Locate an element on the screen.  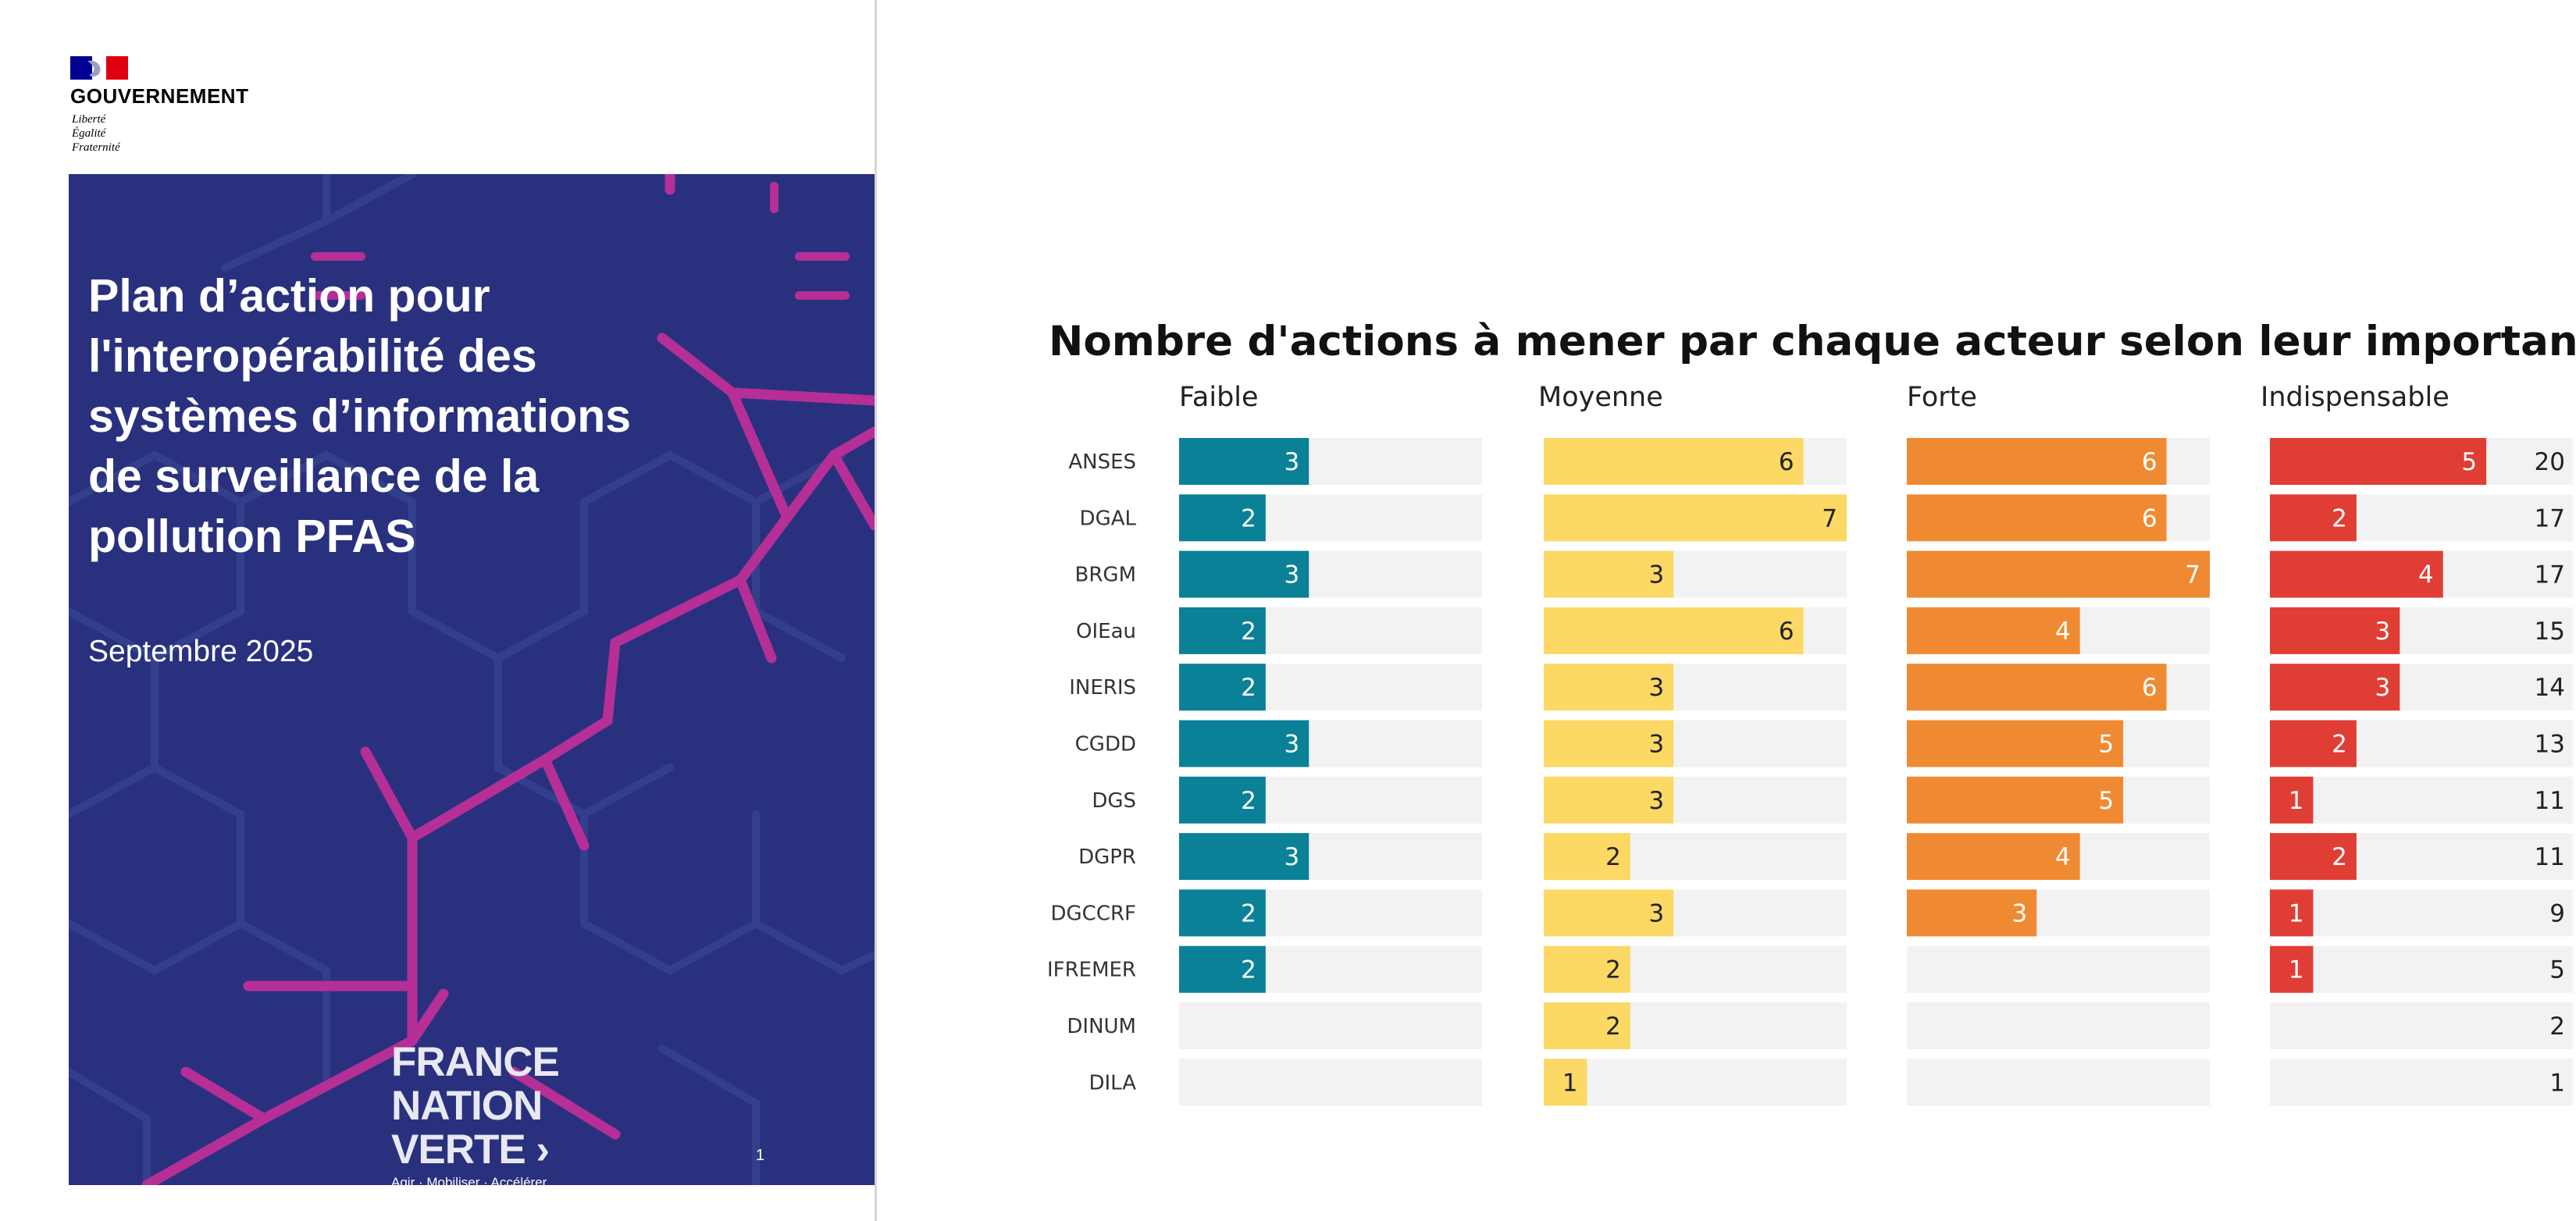
row-label: CGDD is located at coordinates (1105, 744).